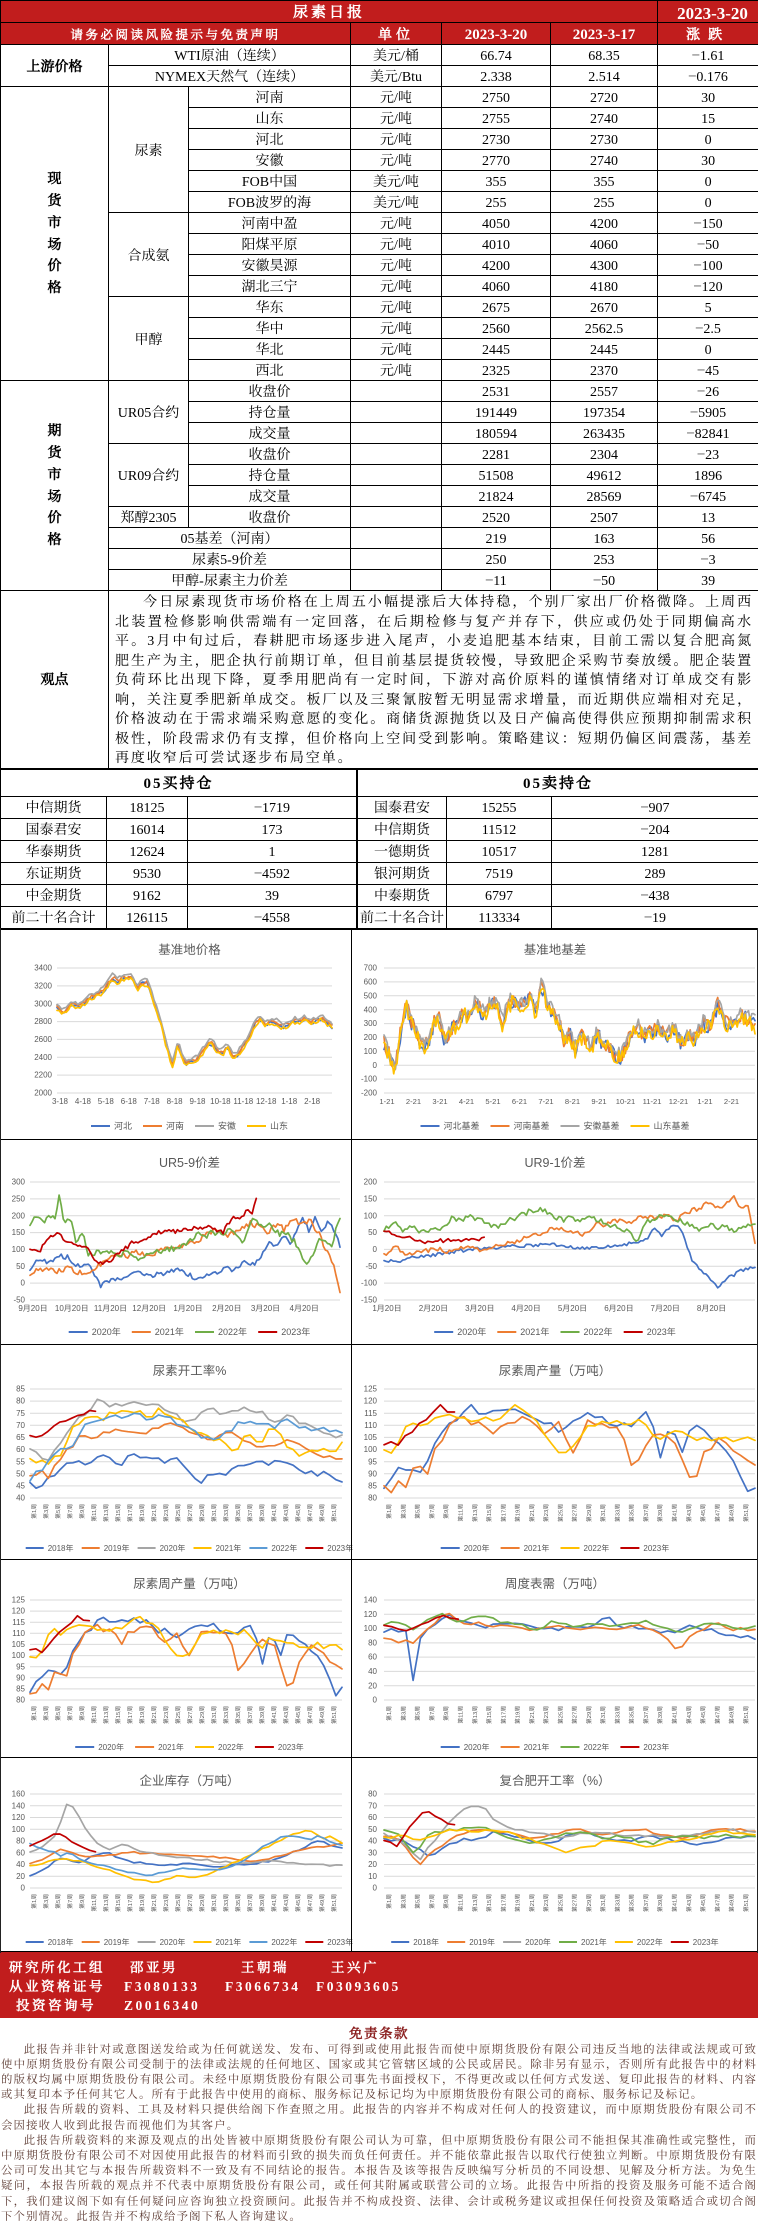  What do you see at coordinates (43, 1092) in the screenshot?
I see `svg-text: 2000` at bounding box center [43, 1092].